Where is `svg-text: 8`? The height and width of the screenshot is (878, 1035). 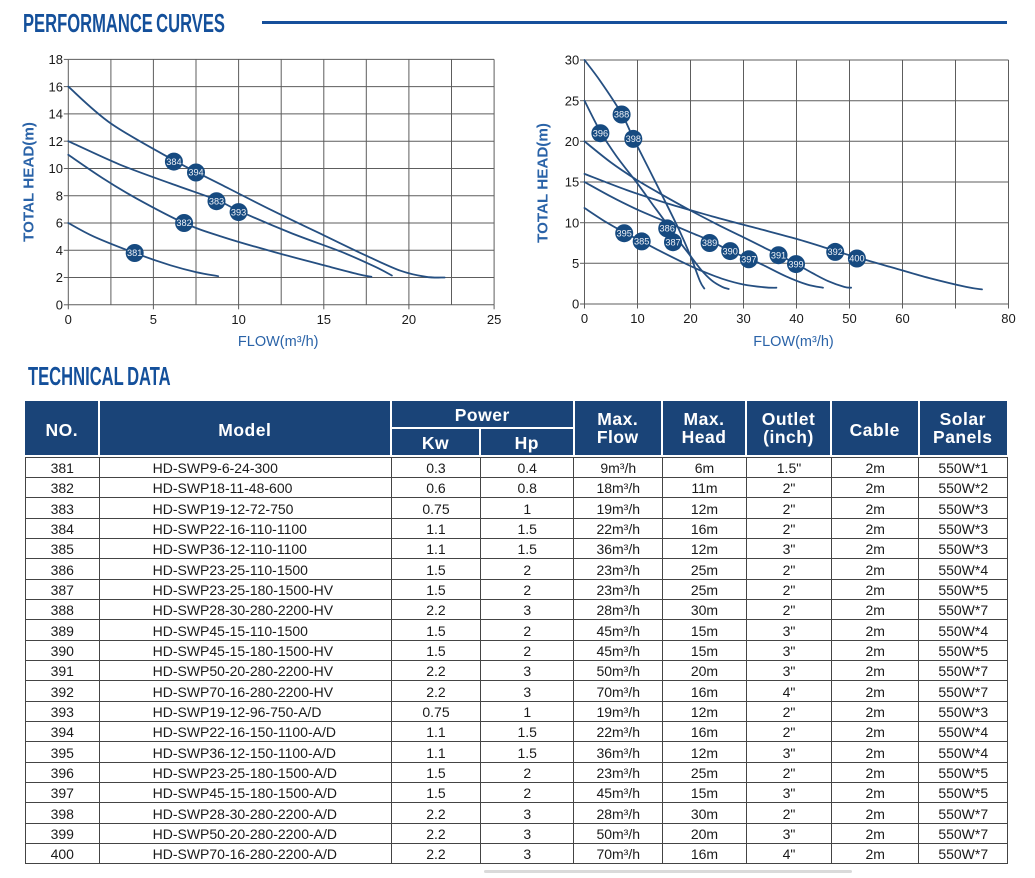
svg-text: 8 is located at coordinates (59, 195).